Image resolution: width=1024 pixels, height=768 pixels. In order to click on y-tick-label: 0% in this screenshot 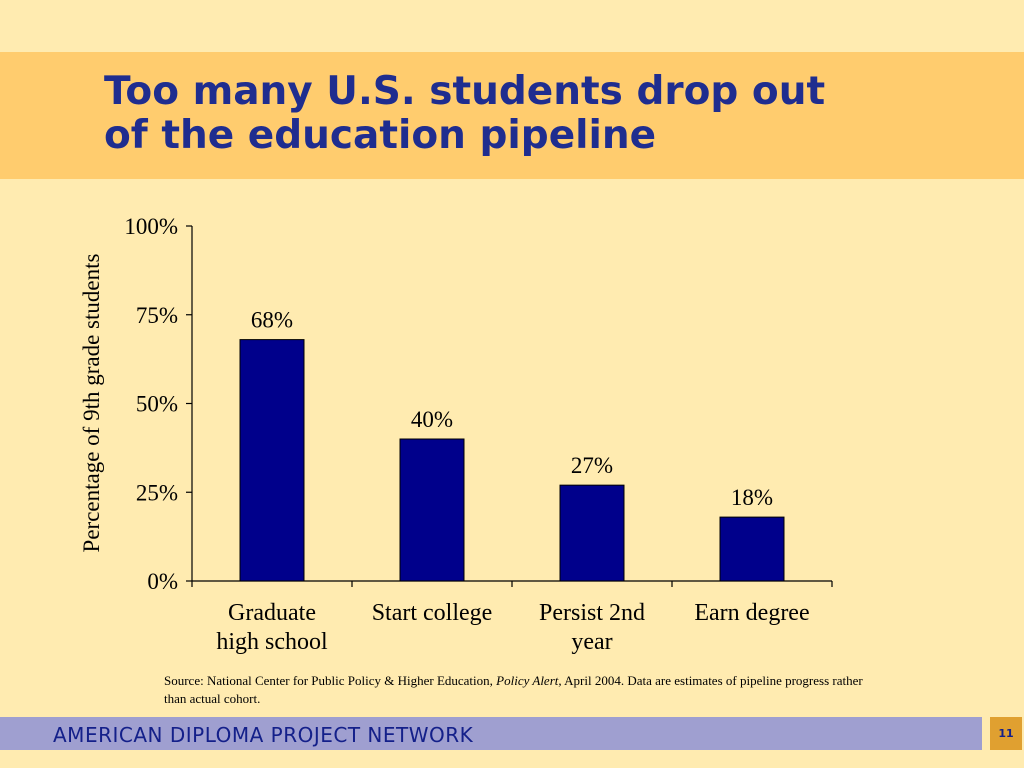, I will do `click(162, 581)`.